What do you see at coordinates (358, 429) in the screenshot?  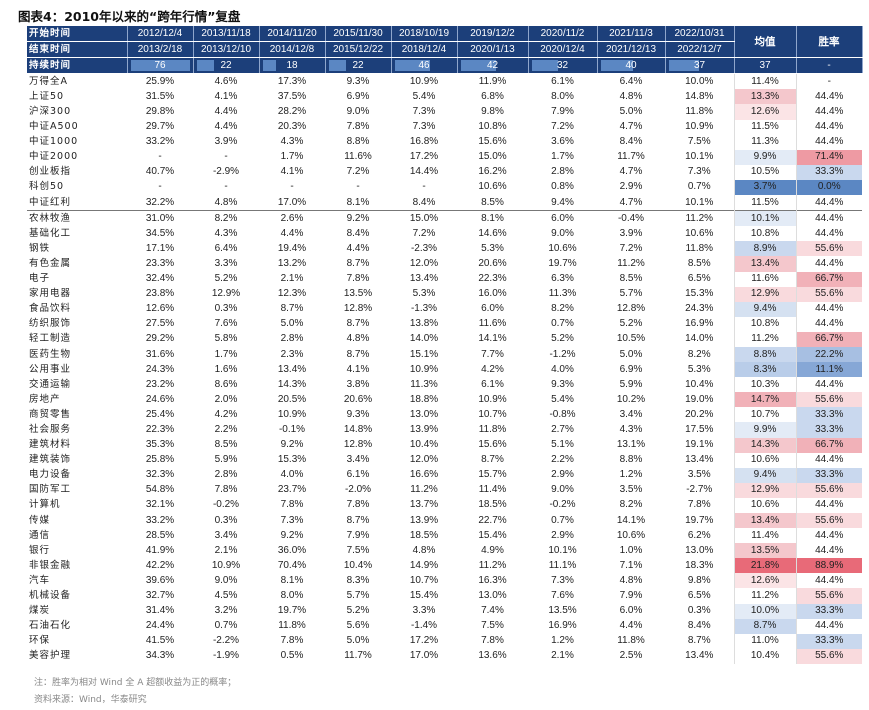 I see `return-cell: 14.8%` at bounding box center [358, 429].